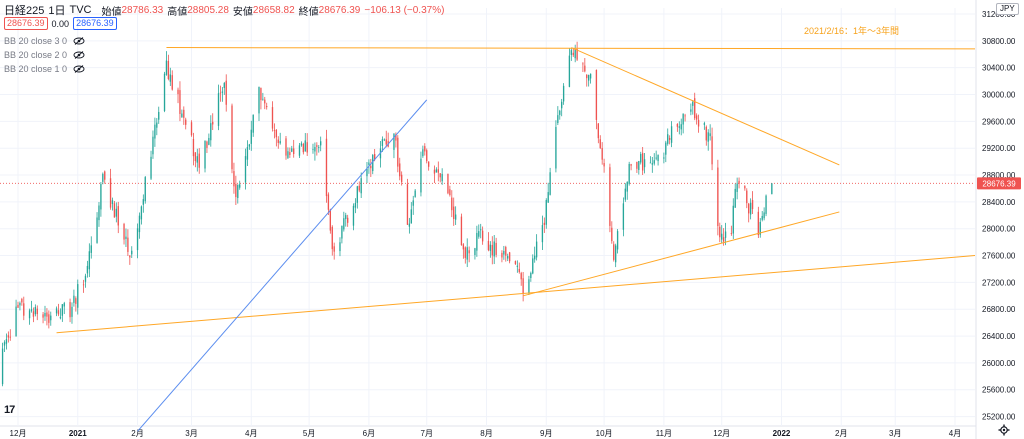 The image size is (1024, 439). I want to click on indicator-row: BB 20 close 3 0, so click(44, 41).